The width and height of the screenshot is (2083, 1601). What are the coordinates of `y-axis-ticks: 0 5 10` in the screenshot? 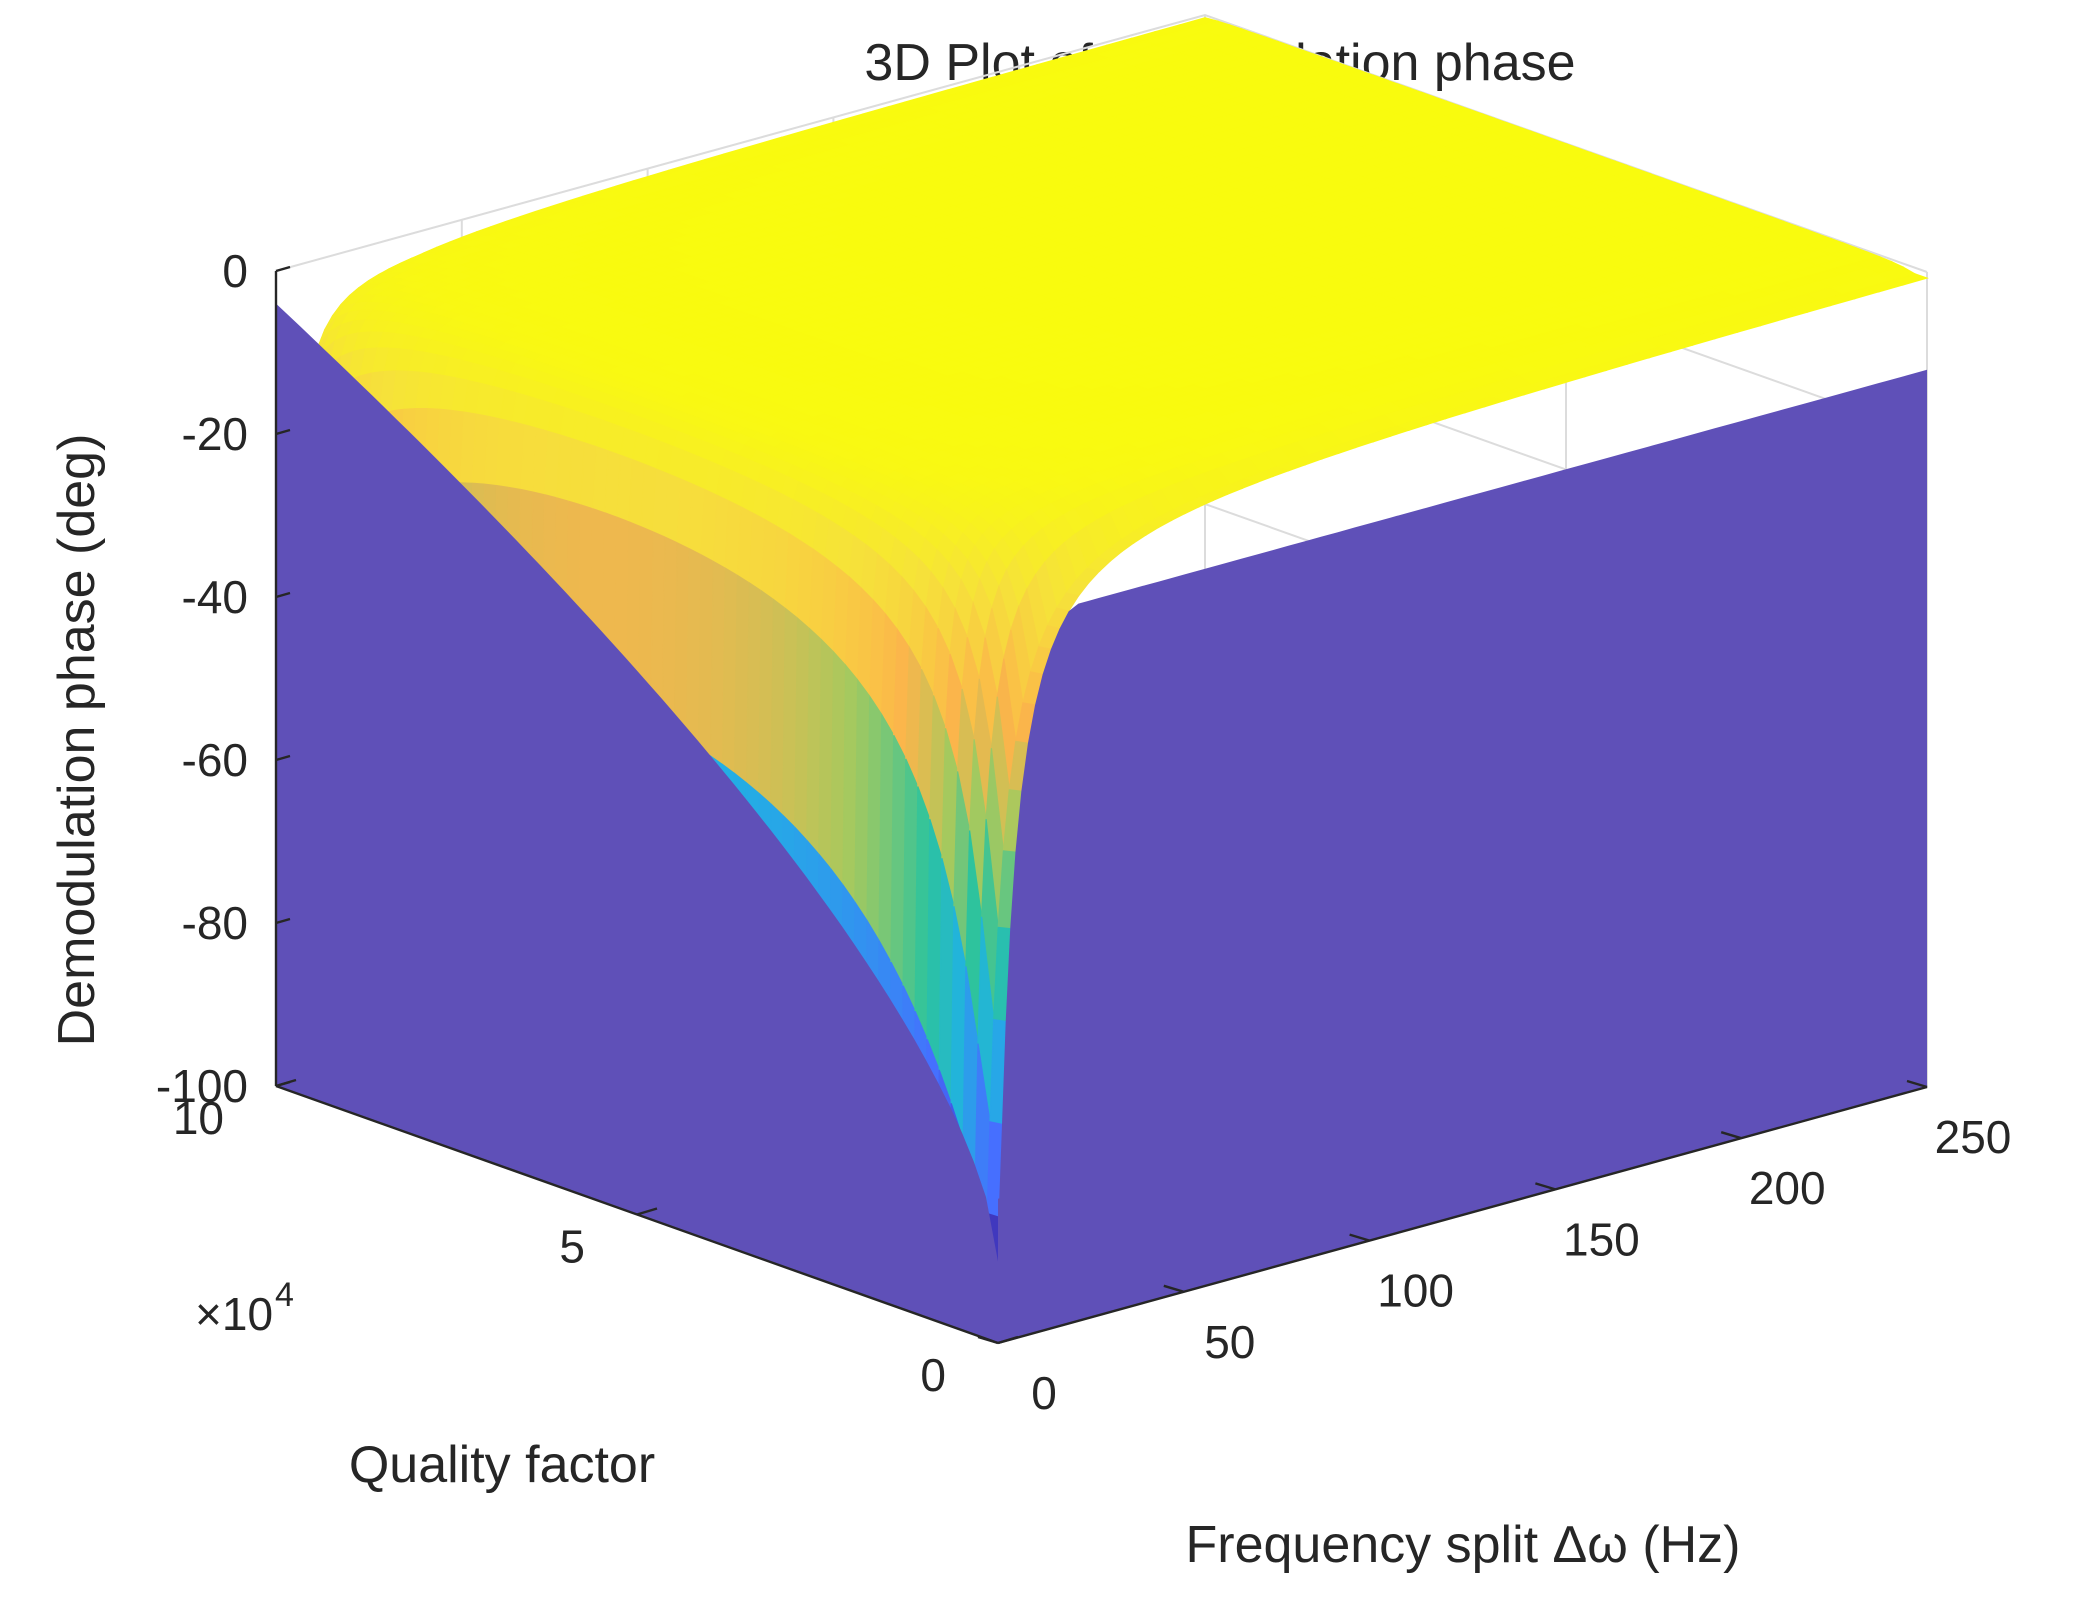 It's located at (596, 1239).